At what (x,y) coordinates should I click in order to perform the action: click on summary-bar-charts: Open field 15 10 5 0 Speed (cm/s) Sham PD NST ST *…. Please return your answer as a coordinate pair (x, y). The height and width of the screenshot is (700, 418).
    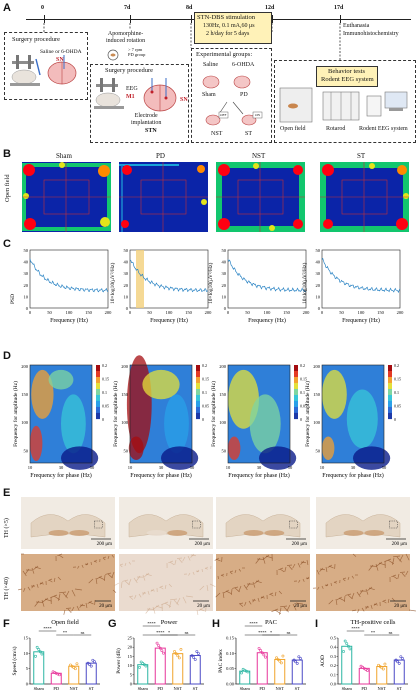
    Looking at the image, I should click on (209, 655).